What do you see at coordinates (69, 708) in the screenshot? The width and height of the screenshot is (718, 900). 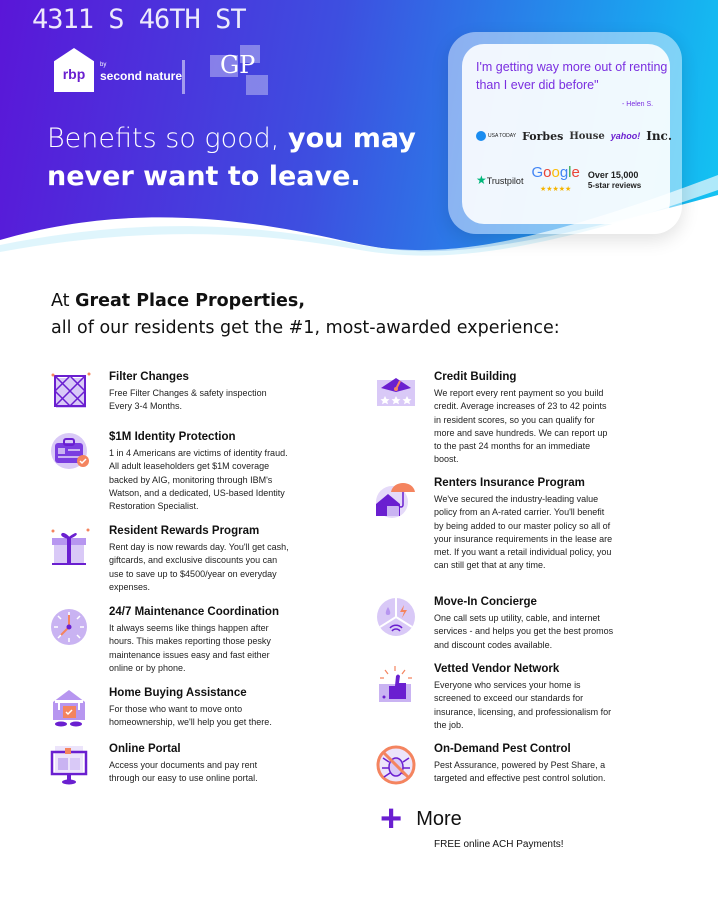 I see `home-sale-icon` at bounding box center [69, 708].